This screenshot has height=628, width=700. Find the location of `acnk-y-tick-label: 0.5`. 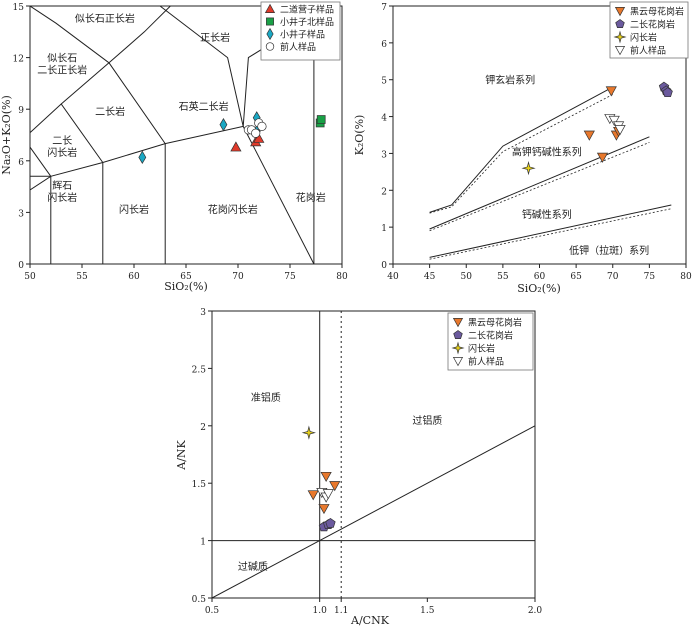

acnk-y-tick-label: 0.5 is located at coordinates (199, 600).